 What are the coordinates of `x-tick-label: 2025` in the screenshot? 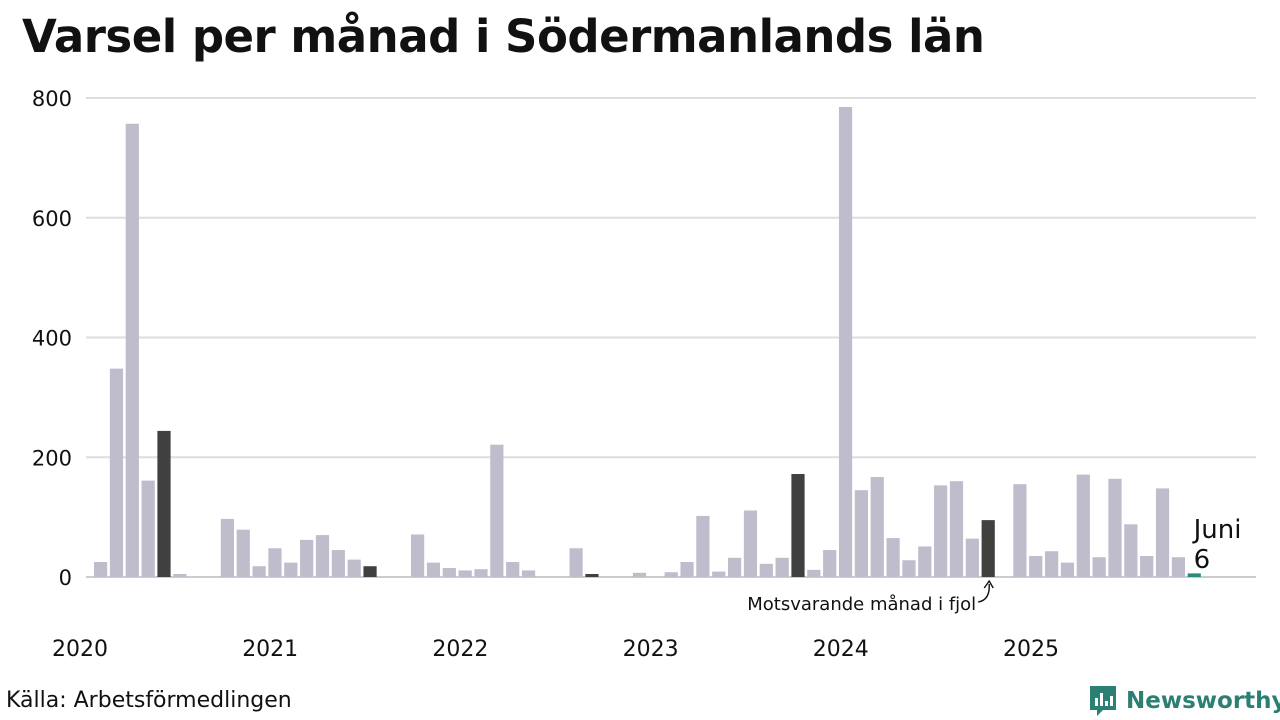 It's located at (1031, 649).